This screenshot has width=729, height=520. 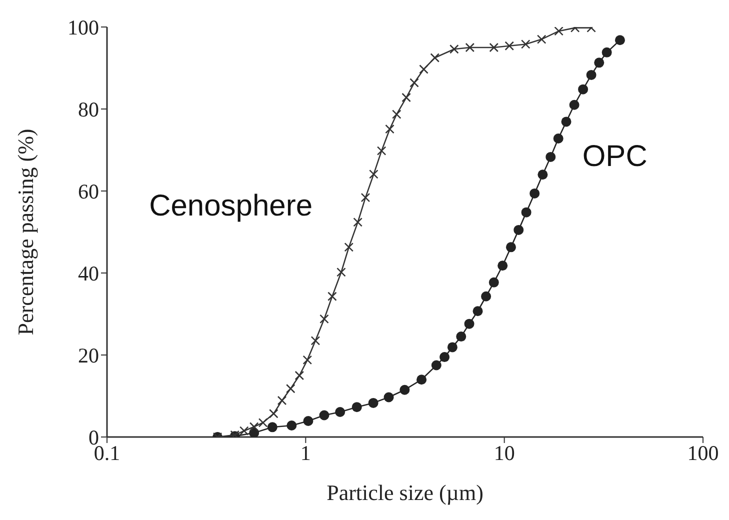 I want to click on y-tick-label: 20, so click(x=88, y=355).